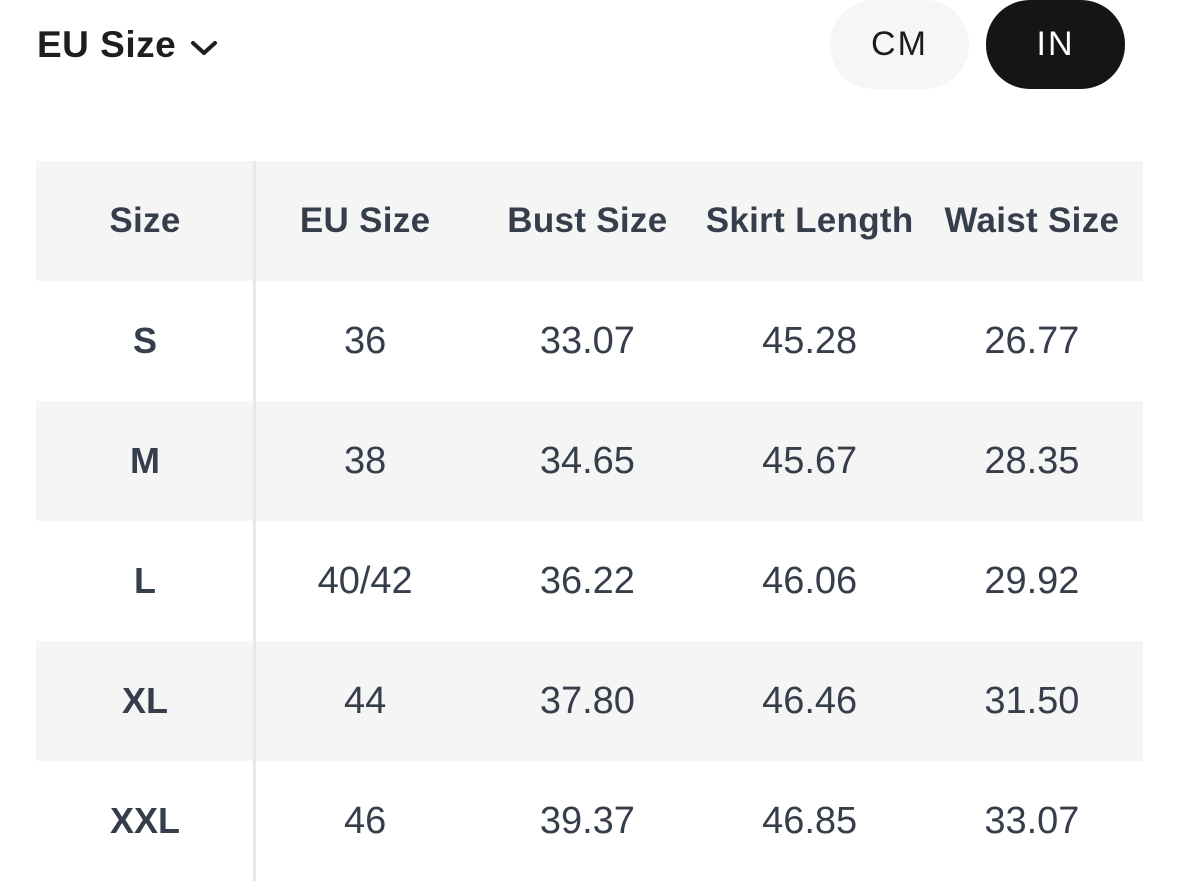 Image resolution: width=1179 pixels, height=889 pixels. What do you see at coordinates (145, 580) in the screenshot?
I see `row-label-cell: L` at bounding box center [145, 580].